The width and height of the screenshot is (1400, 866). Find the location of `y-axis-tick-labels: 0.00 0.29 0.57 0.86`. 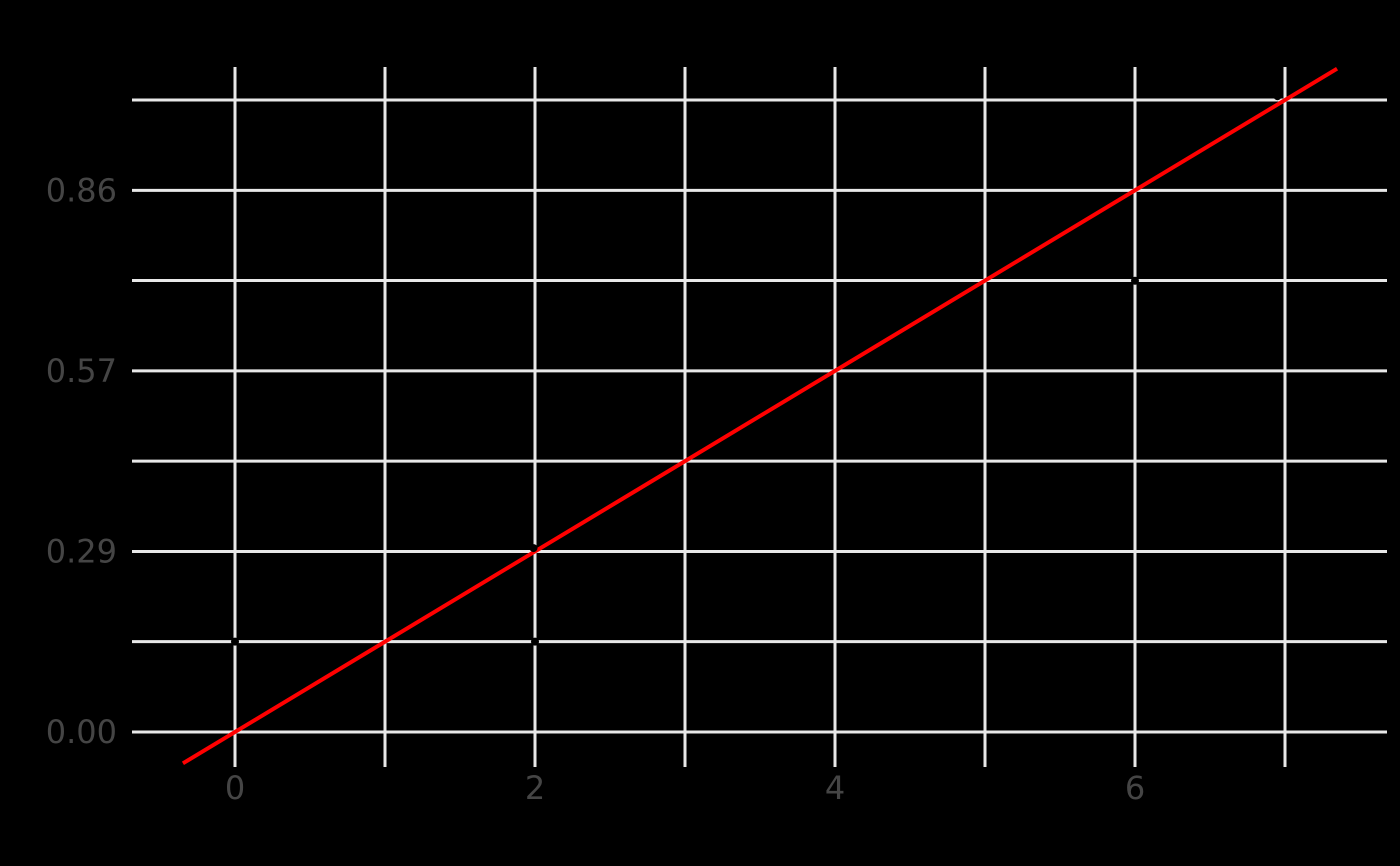

y-axis-tick-labels: 0.00 0.29 0.57 0.86 is located at coordinates (81, 461).